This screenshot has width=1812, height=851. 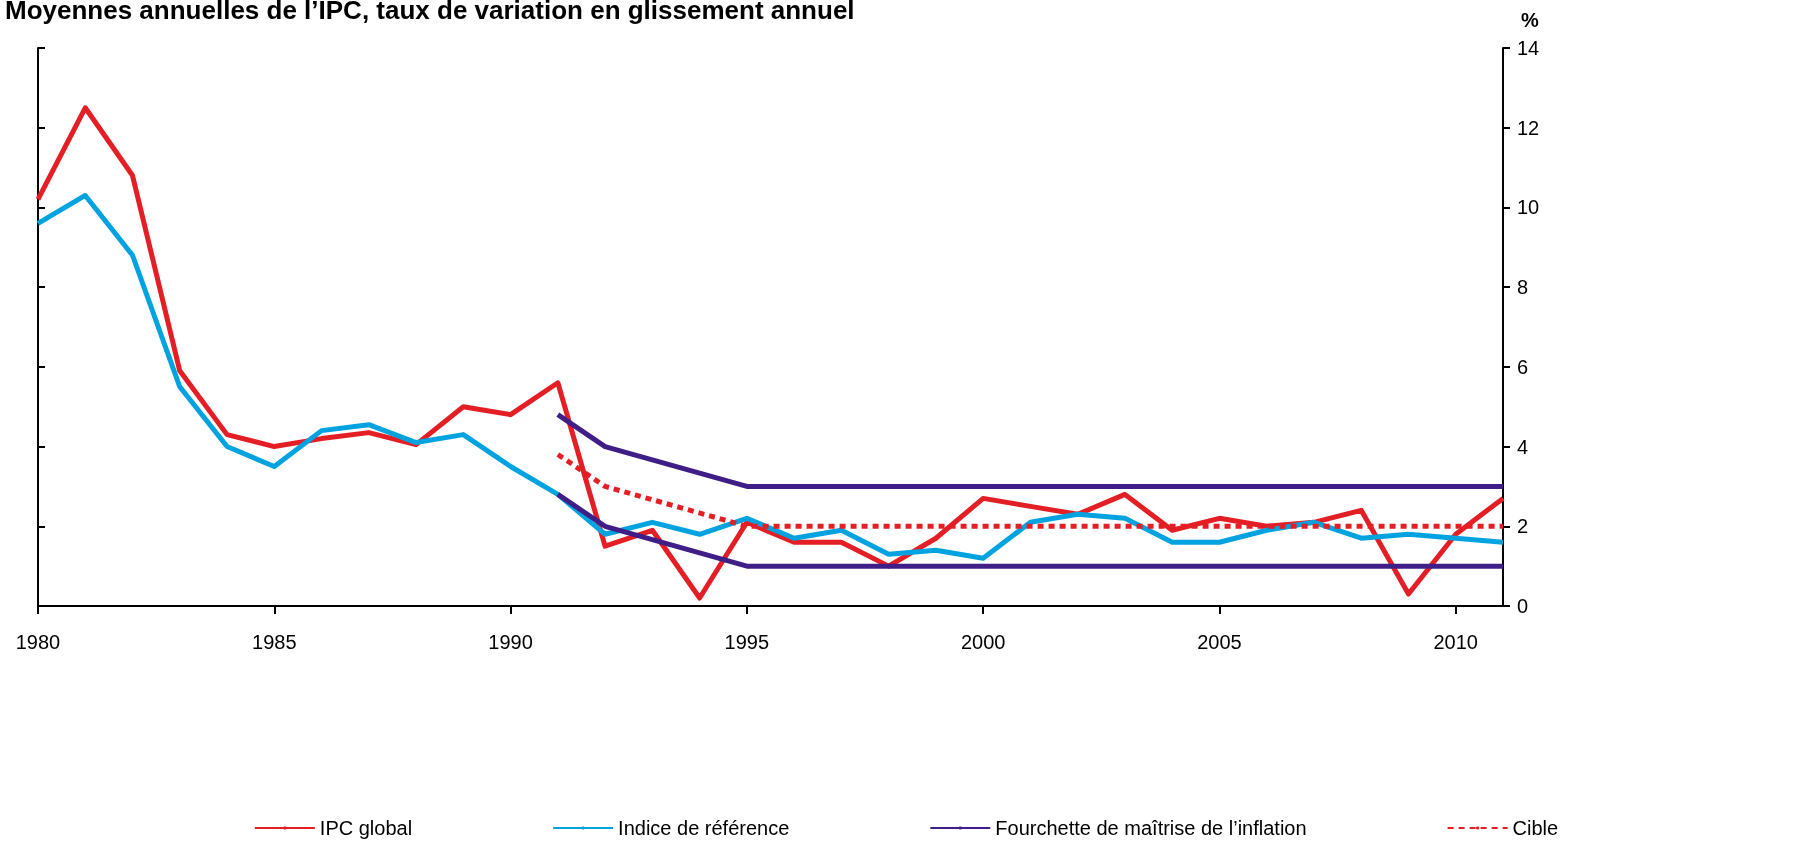 I want to click on y-tick-label: 10, so click(x=1528, y=207).